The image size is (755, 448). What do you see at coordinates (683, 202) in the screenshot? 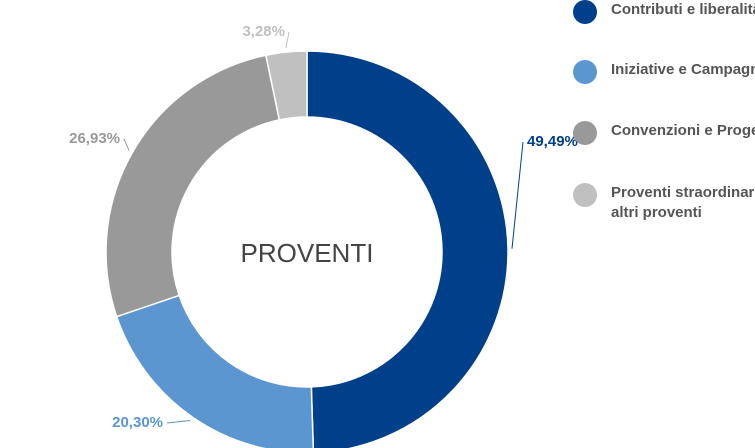
I see `legend-label: Proventi straordinari e altri proventi` at bounding box center [683, 202].